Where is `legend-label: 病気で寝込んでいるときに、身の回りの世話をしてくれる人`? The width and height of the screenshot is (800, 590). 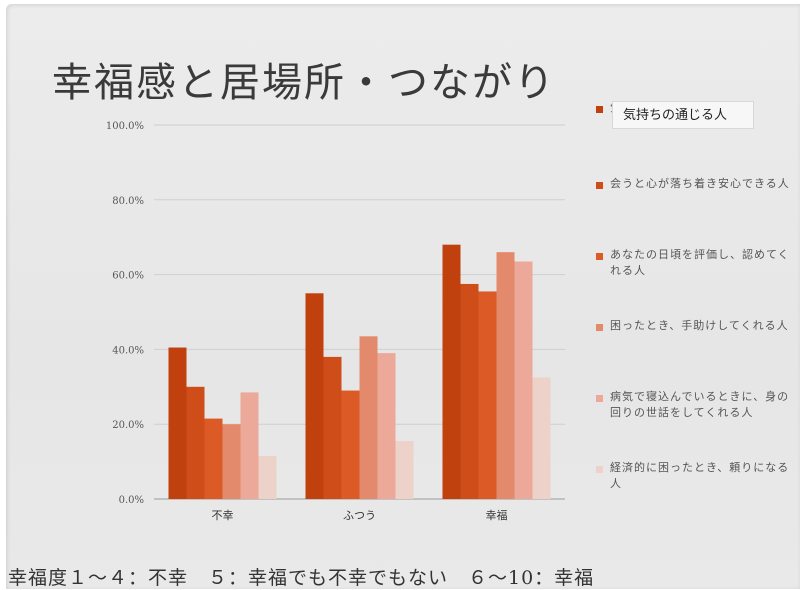 legend-label: 病気で寝込んでいるときに、身の回りの世話をしてくれる人 is located at coordinates (700, 404).